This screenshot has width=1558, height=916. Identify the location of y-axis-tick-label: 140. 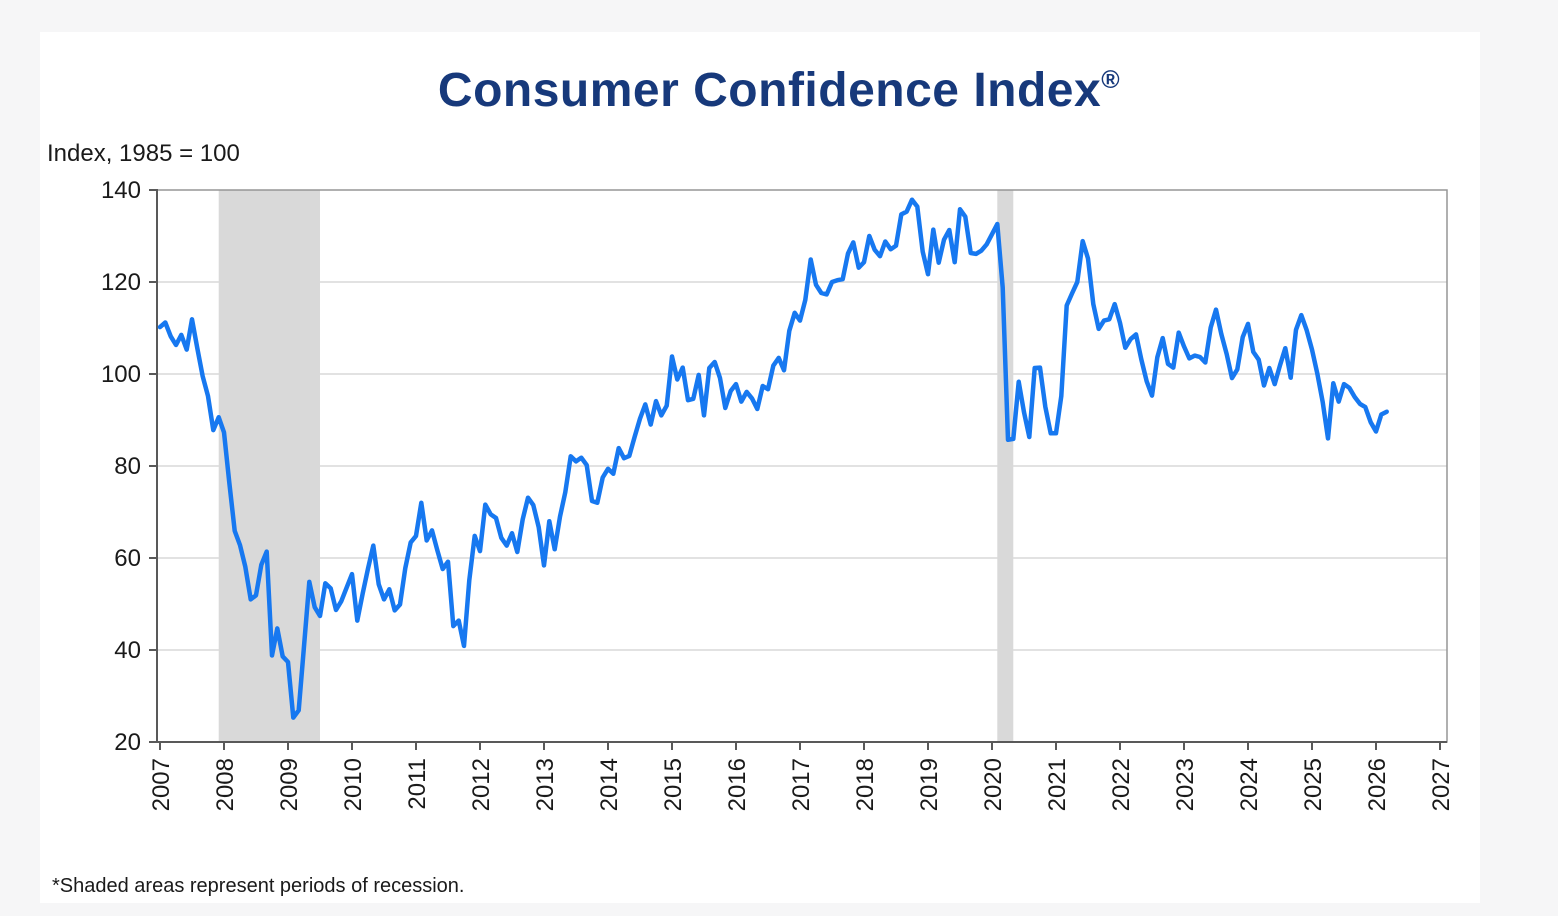
(121, 190).